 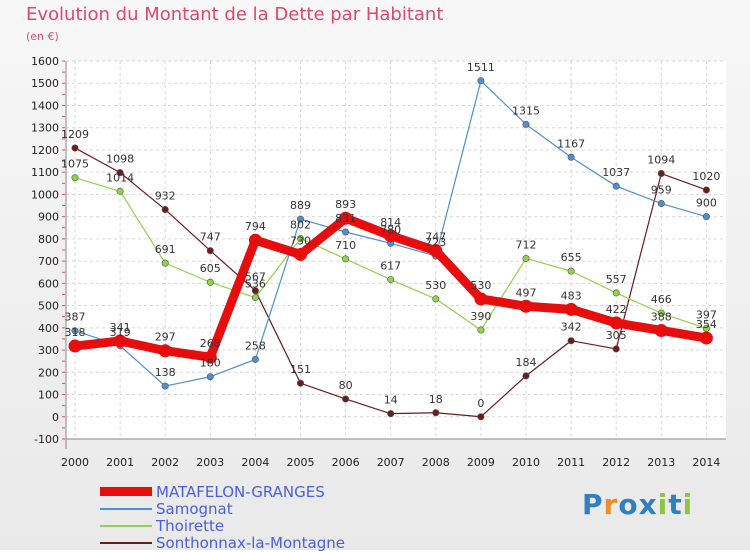 I want to click on legend-swatch-thoirette, so click(x=126, y=525).